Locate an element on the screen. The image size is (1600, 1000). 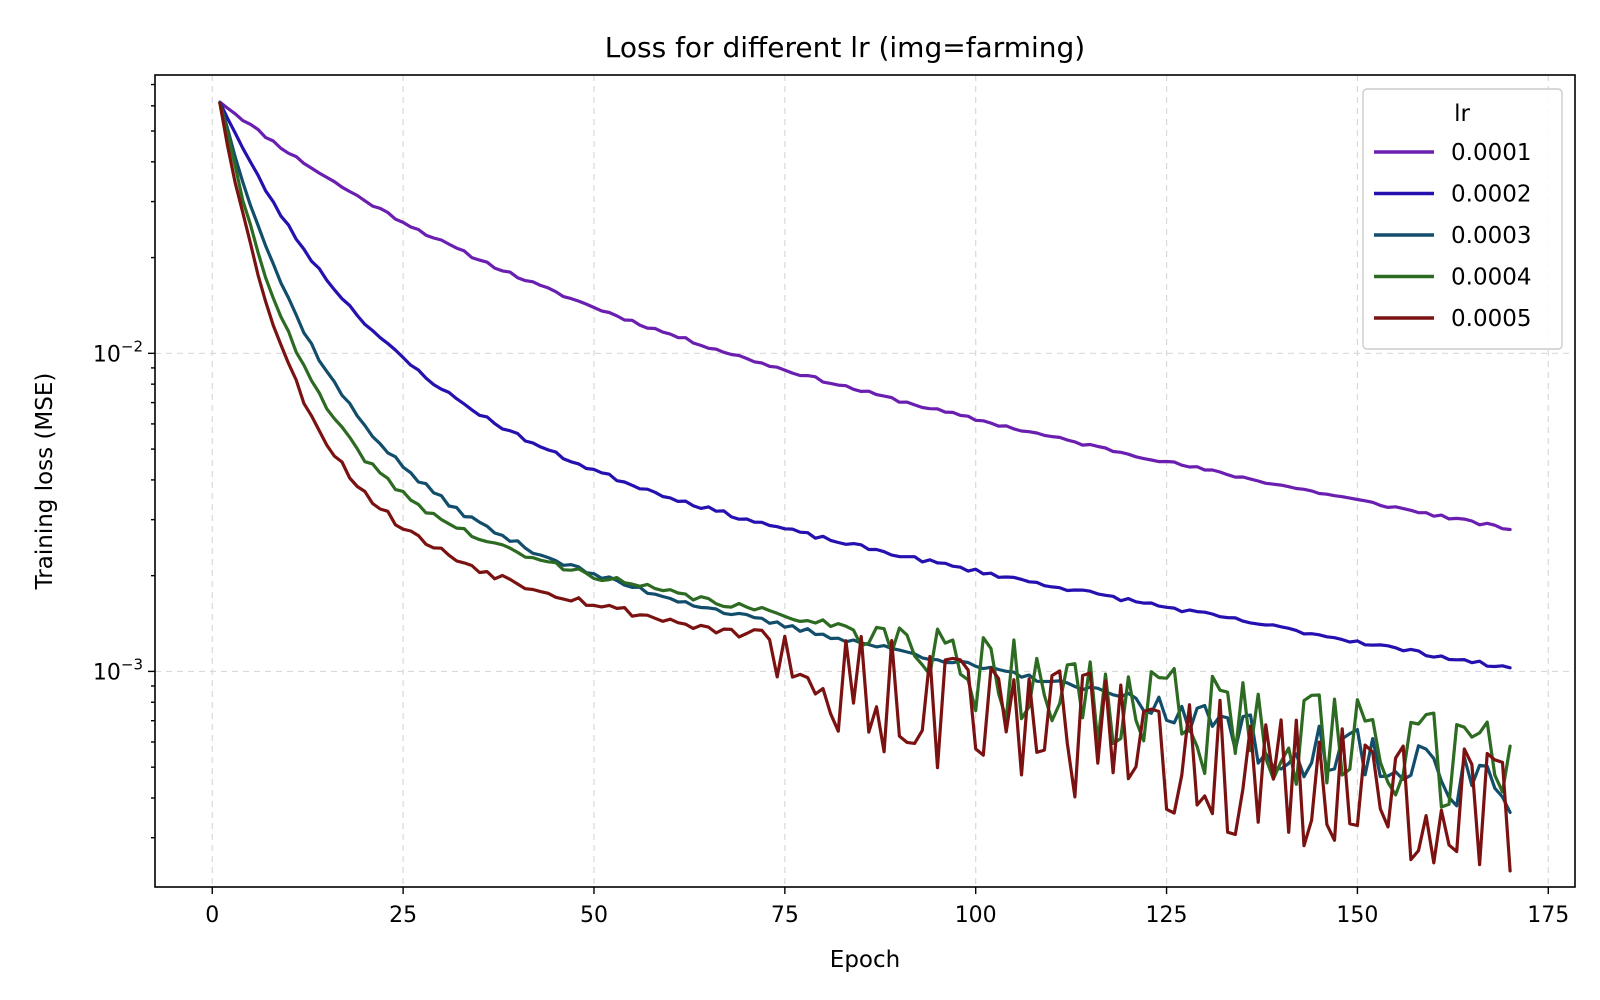
x-tick-label: 125 is located at coordinates (1167, 915).